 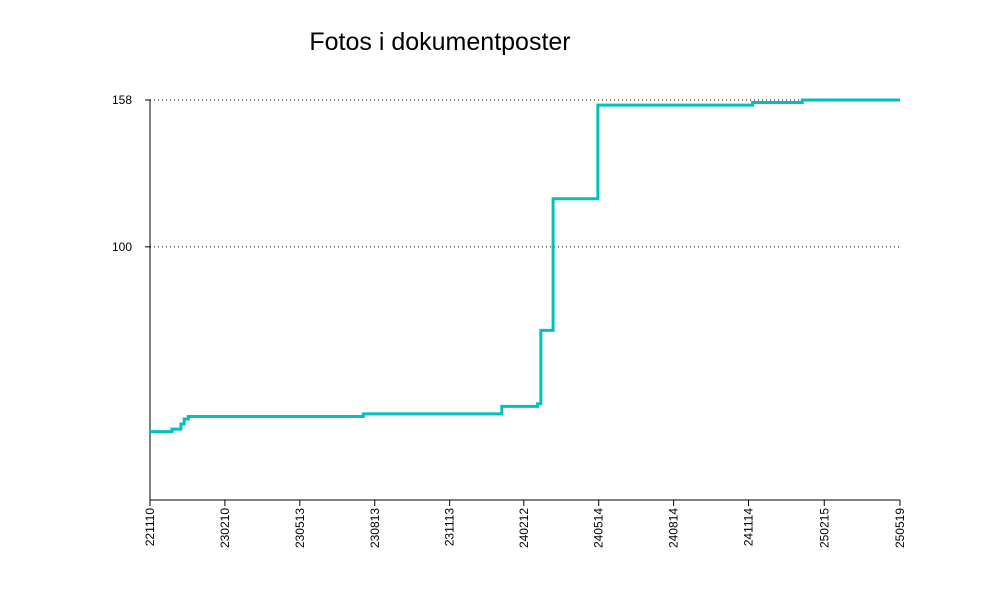 What do you see at coordinates (900, 528) in the screenshot?
I see `x-tick-label: 250519` at bounding box center [900, 528].